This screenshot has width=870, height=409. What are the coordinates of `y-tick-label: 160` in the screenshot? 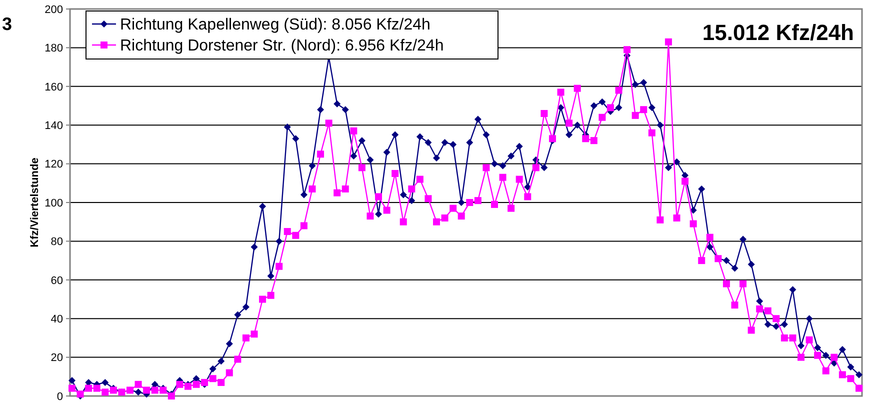 It's located at (53, 87).